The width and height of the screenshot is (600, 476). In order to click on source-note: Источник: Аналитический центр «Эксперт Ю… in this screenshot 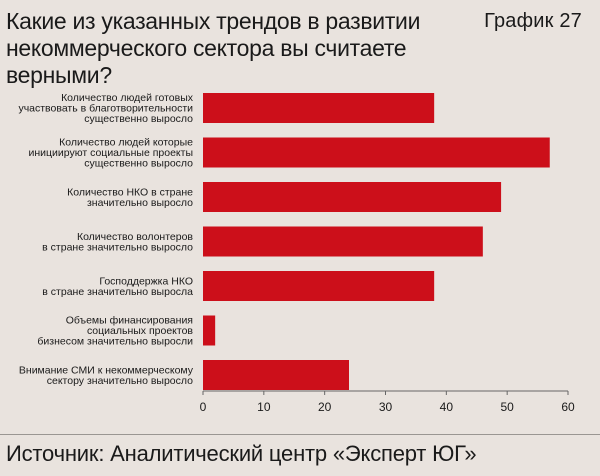, I will do `click(241, 453)`.